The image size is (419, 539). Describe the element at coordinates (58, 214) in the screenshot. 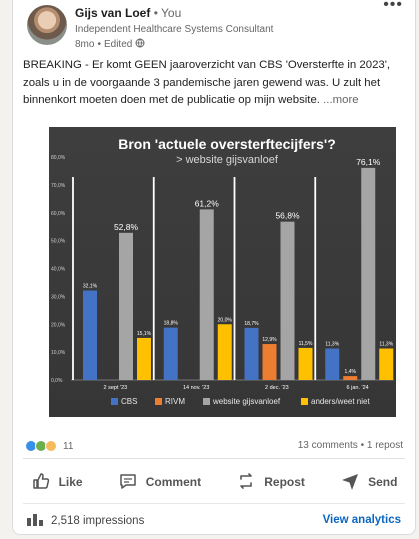

I see `y-tick-label: 60,0%` at that location.